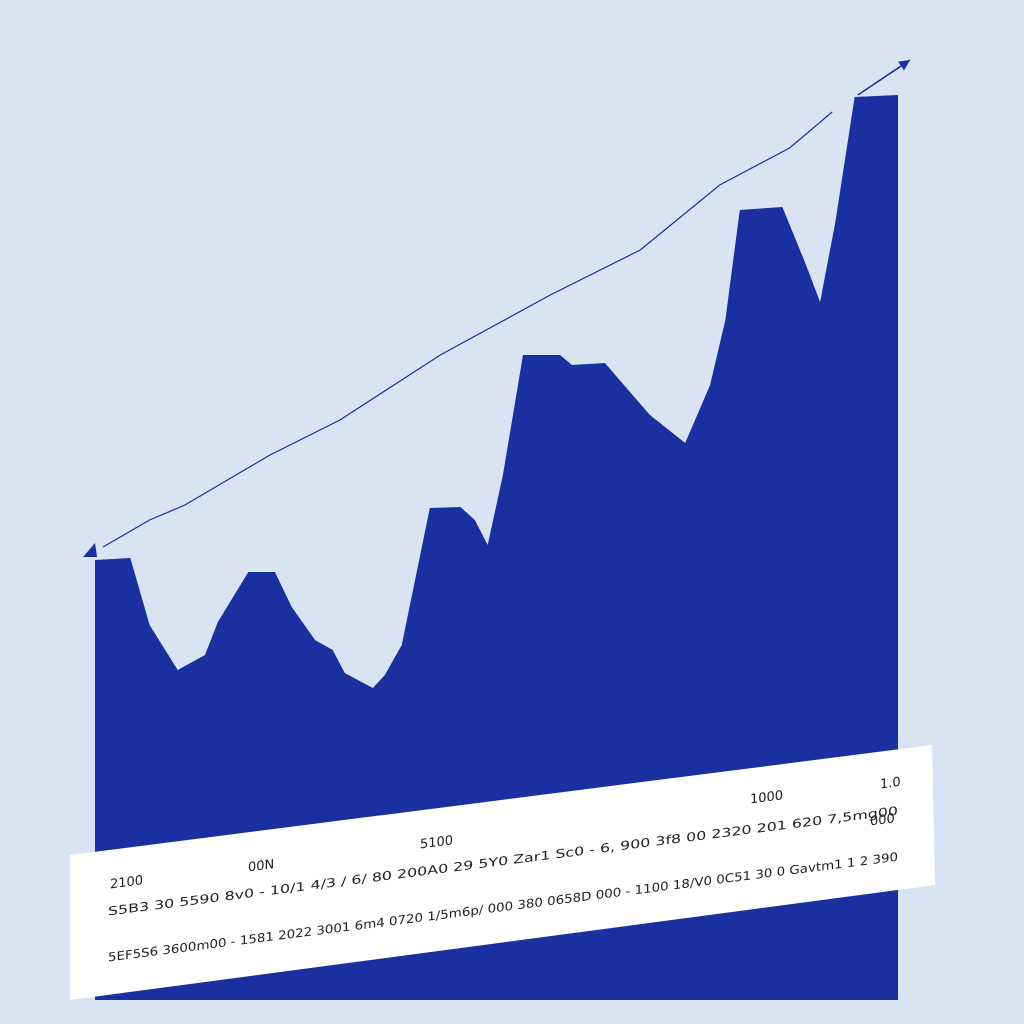 Image resolution: width=1024 pixels, height=1024 pixels. Describe the element at coordinates (436, 842) in the screenshot. I see `panel-label: 5100` at that location.